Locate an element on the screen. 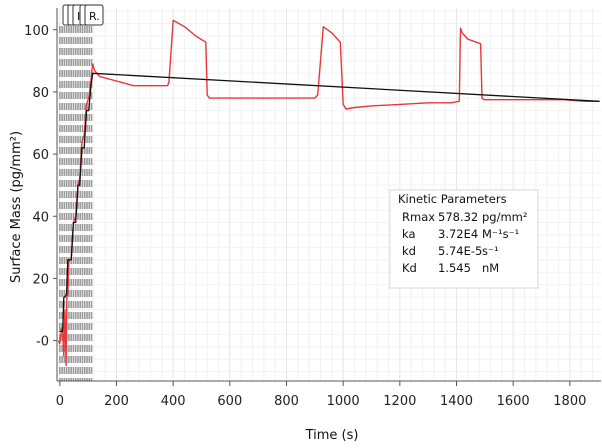  y-tick-label: 80 is located at coordinates (40, 93).